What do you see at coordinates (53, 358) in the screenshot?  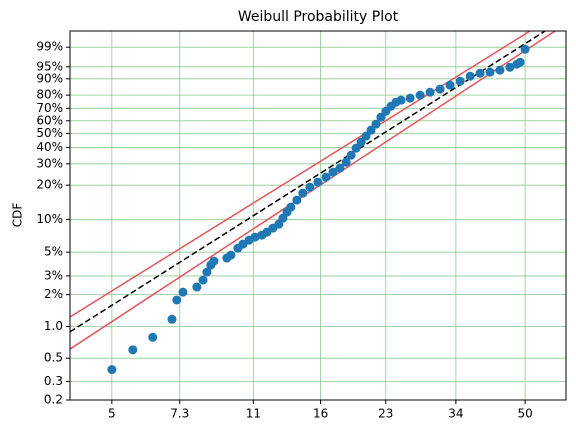 I see `y-tick-label: 0.5` at bounding box center [53, 358].